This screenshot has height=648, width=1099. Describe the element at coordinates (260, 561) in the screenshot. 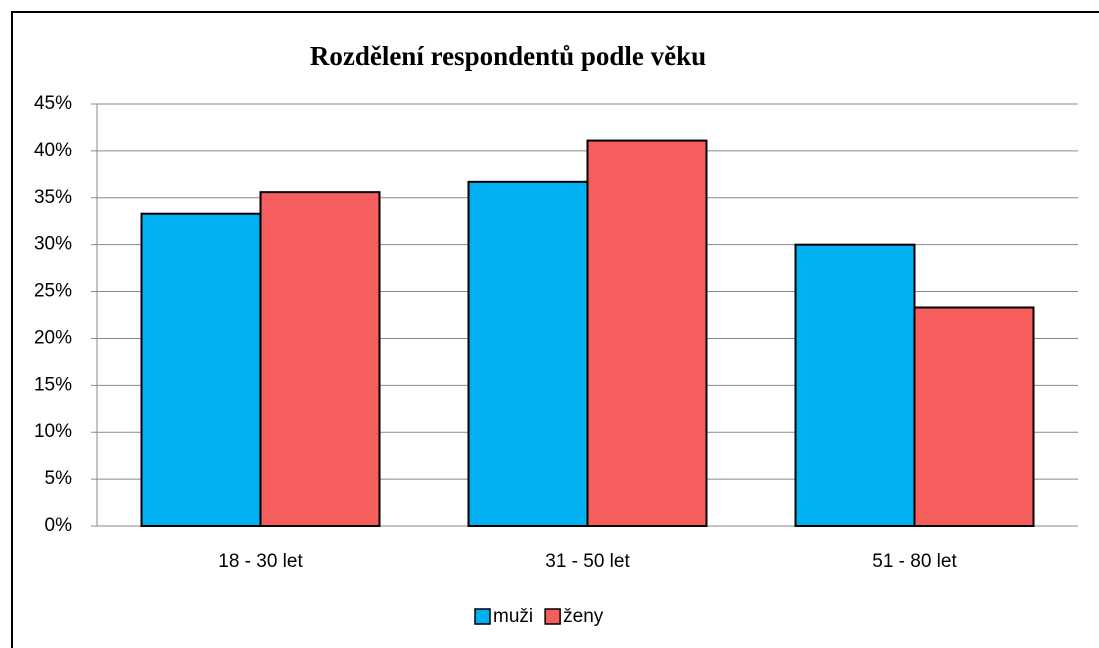

I see `x-tick-label: 18 - 30 let` at that location.